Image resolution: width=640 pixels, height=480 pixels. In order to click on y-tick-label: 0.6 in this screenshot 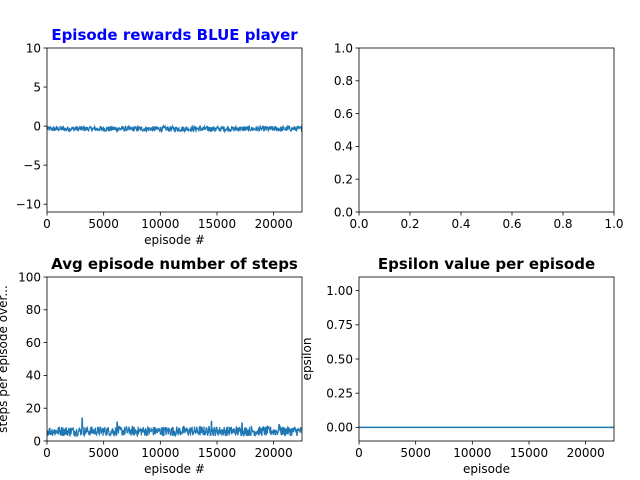, I will do `click(343, 114)`.